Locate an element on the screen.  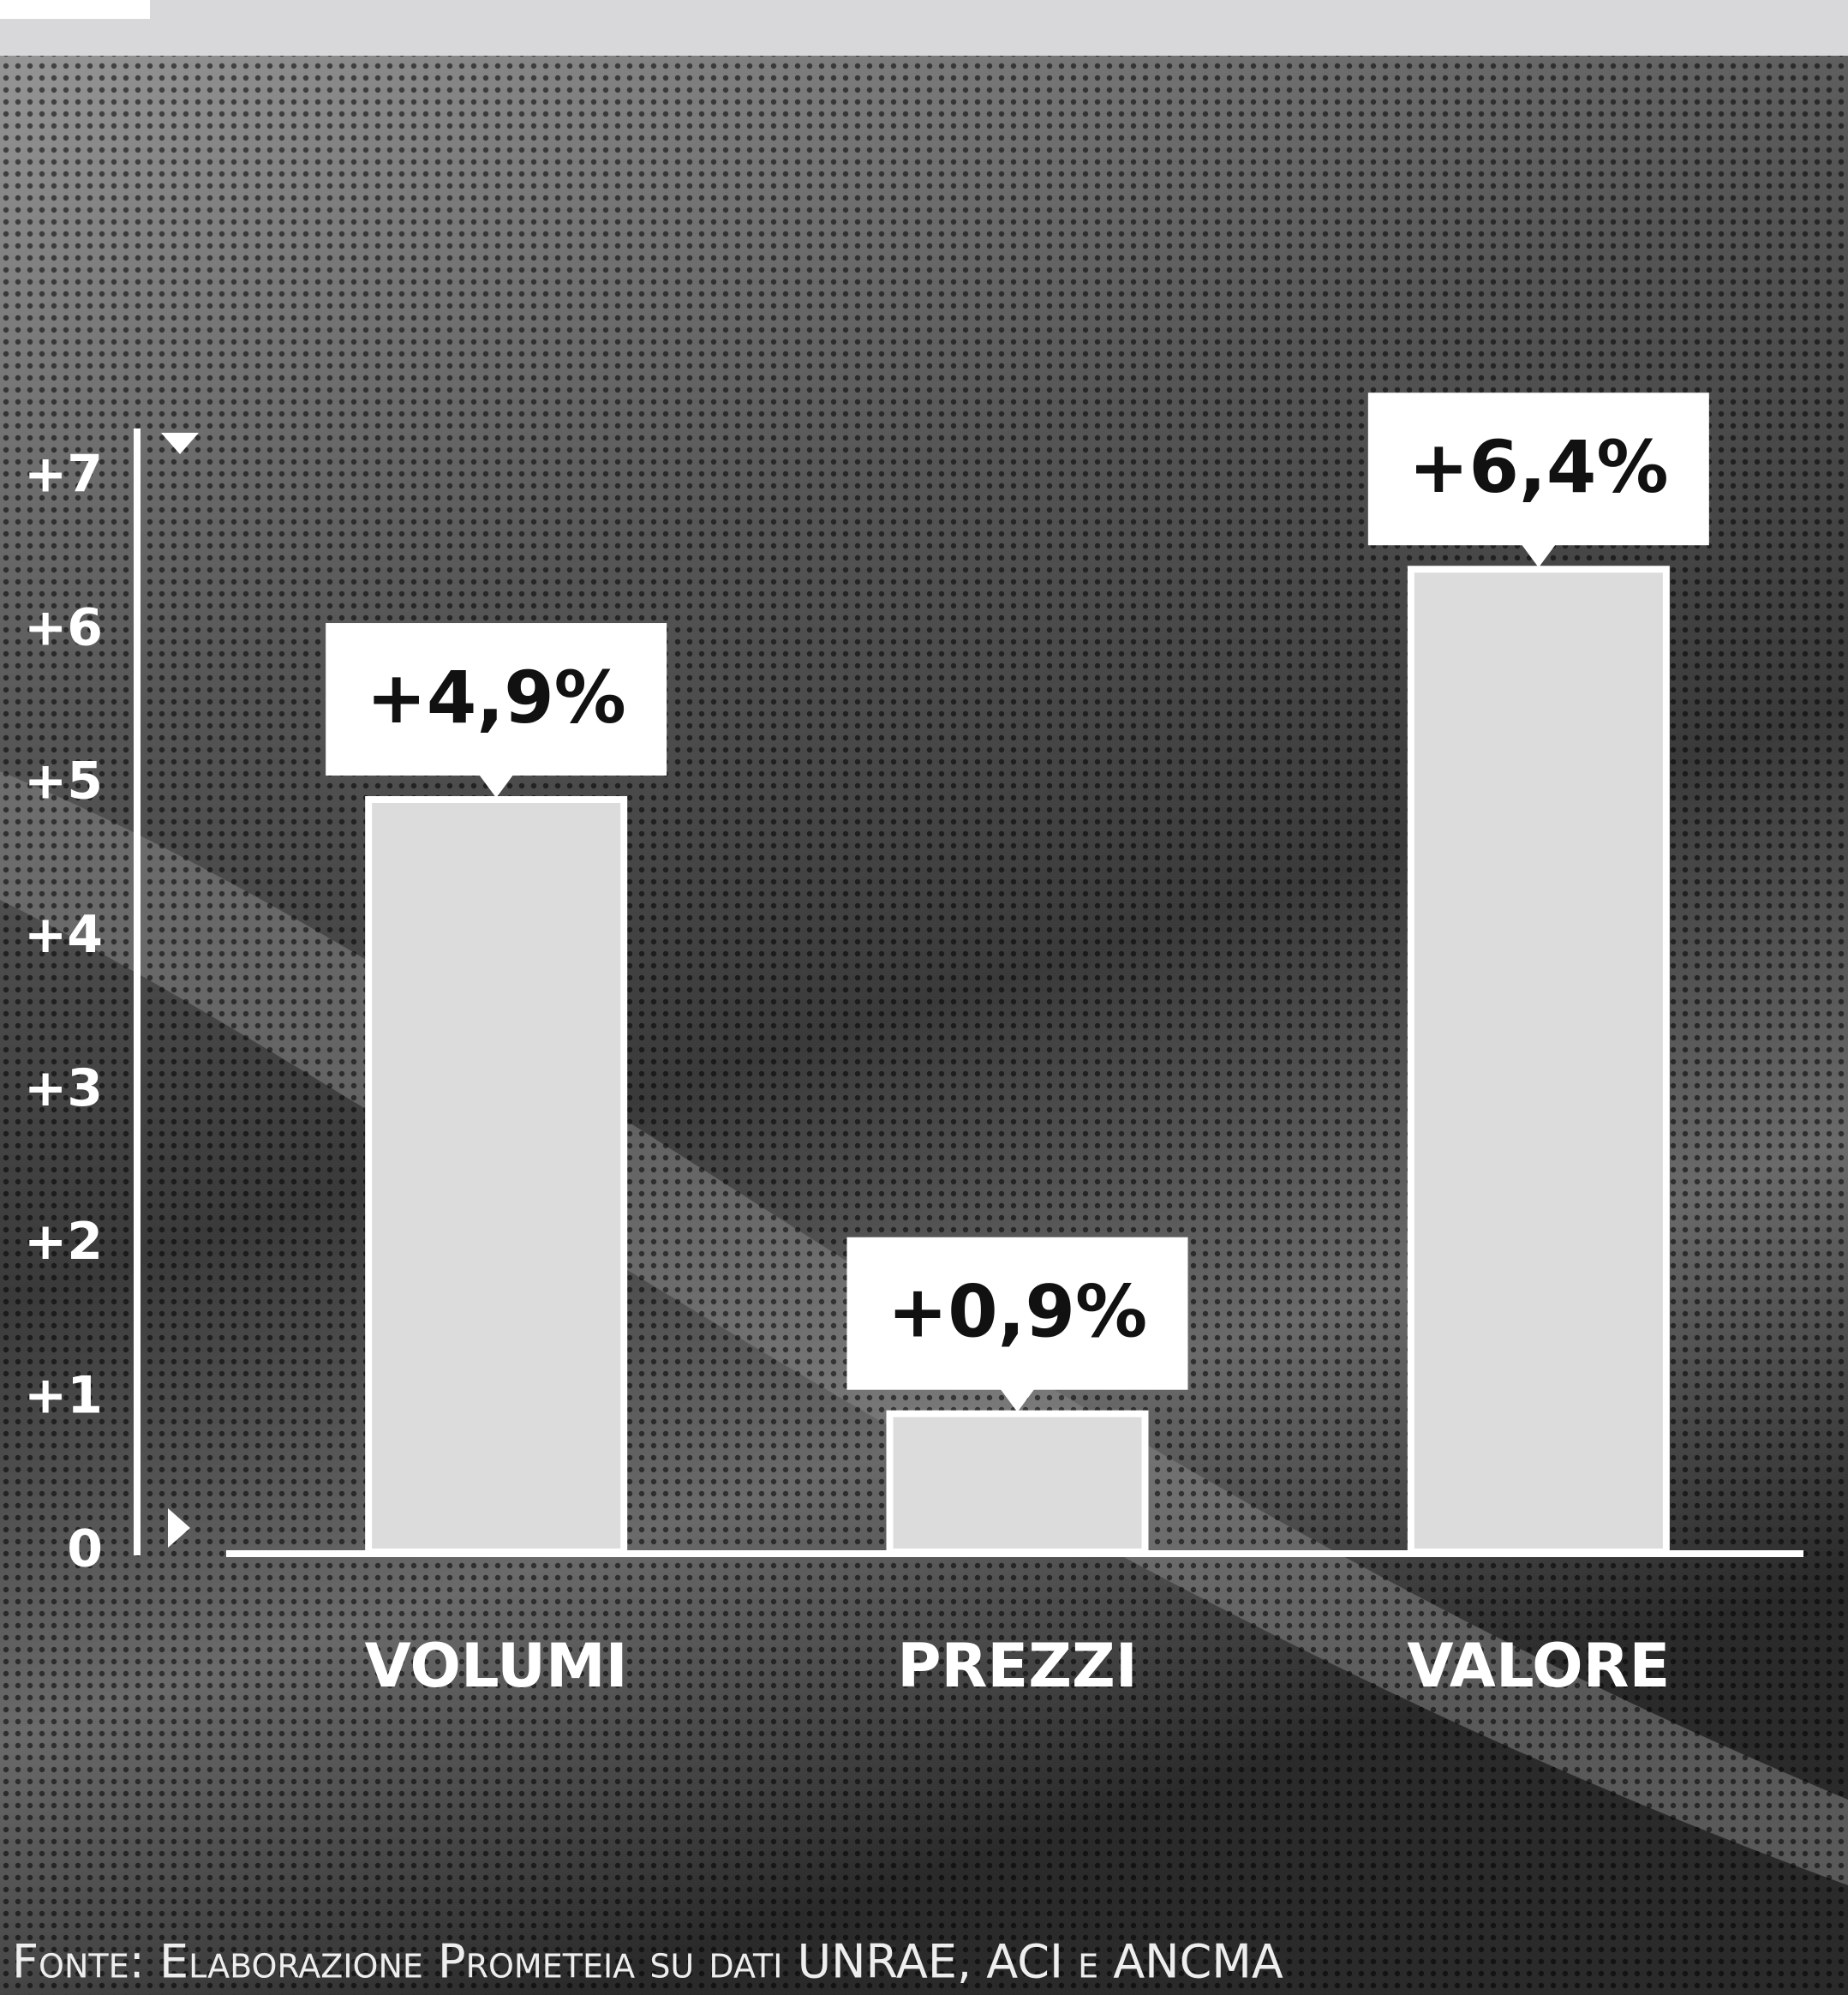
x-tick-label: VALORE is located at coordinates (1538, 1666).